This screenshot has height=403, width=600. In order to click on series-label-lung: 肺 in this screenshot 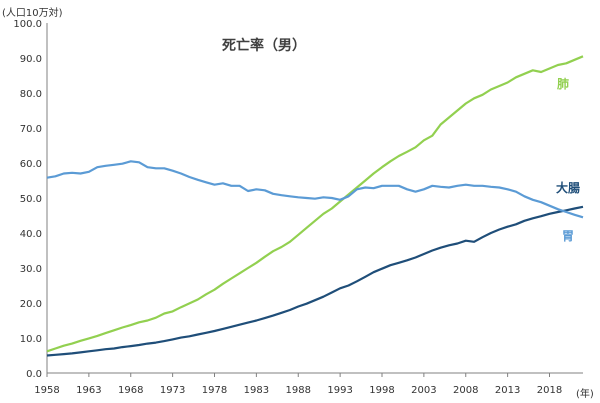, I will do `click(563, 83)`.